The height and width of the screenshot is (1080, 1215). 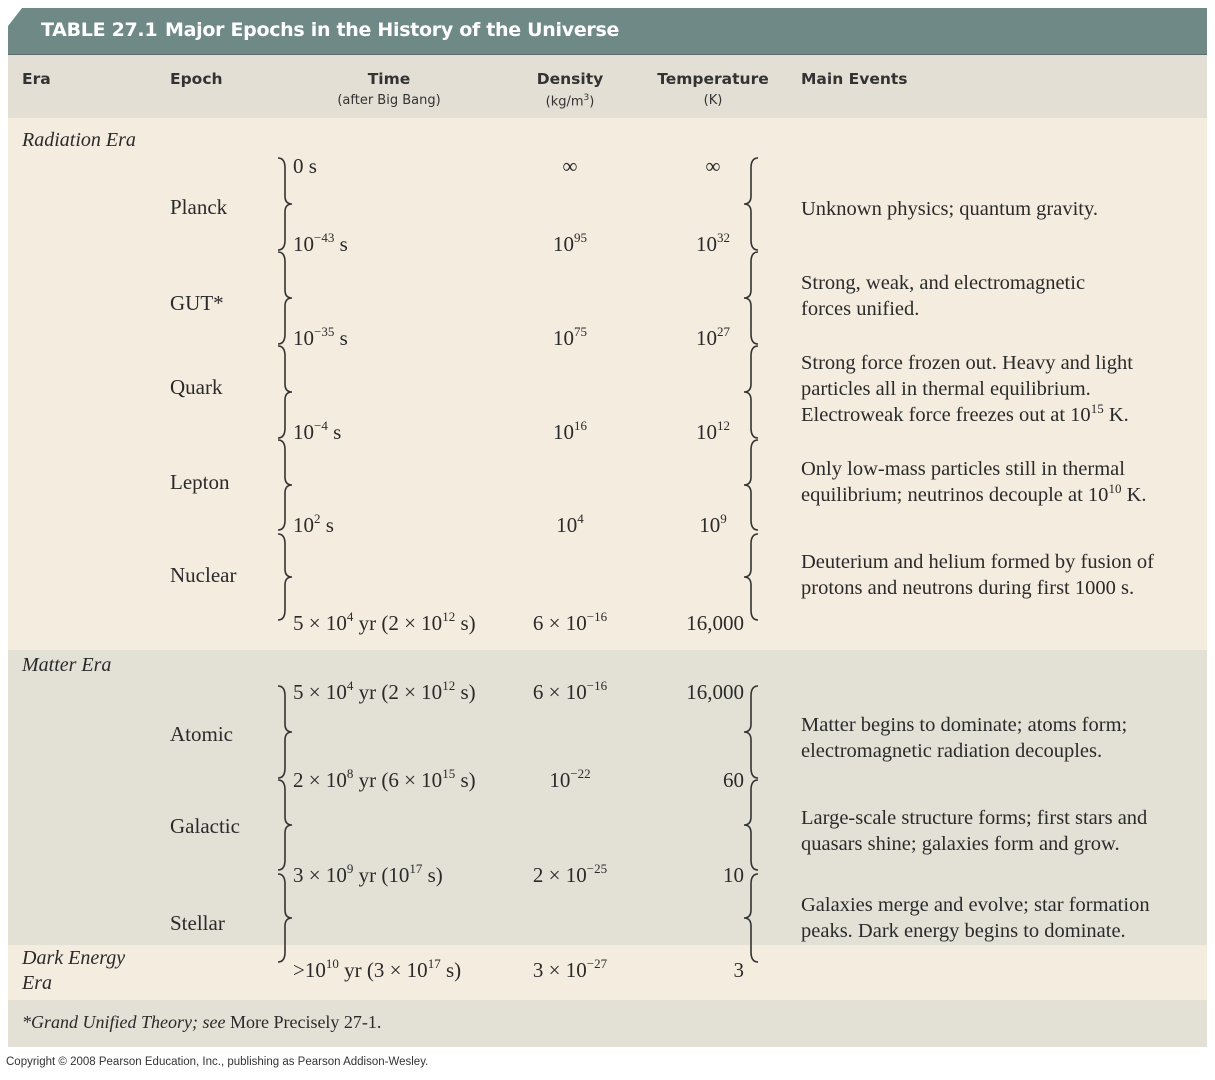 What do you see at coordinates (570, 166) in the screenshot?
I see `density-value: ∞` at bounding box center [570, 166].